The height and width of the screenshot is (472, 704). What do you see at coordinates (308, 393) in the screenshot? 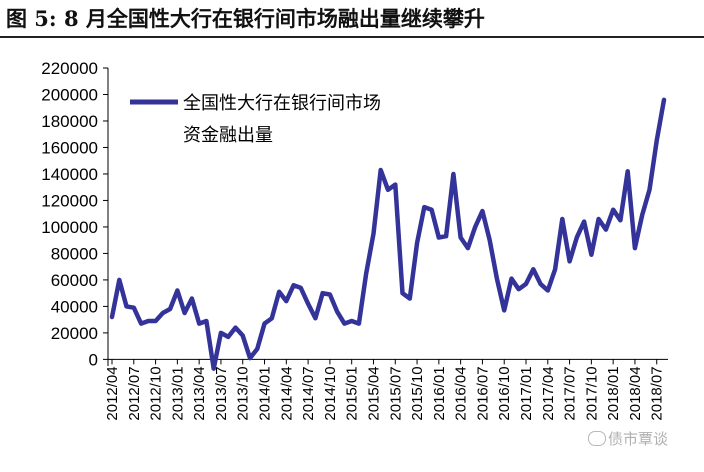
I see `x-tick-label: 2014/07` at bounding box center [308, 393].